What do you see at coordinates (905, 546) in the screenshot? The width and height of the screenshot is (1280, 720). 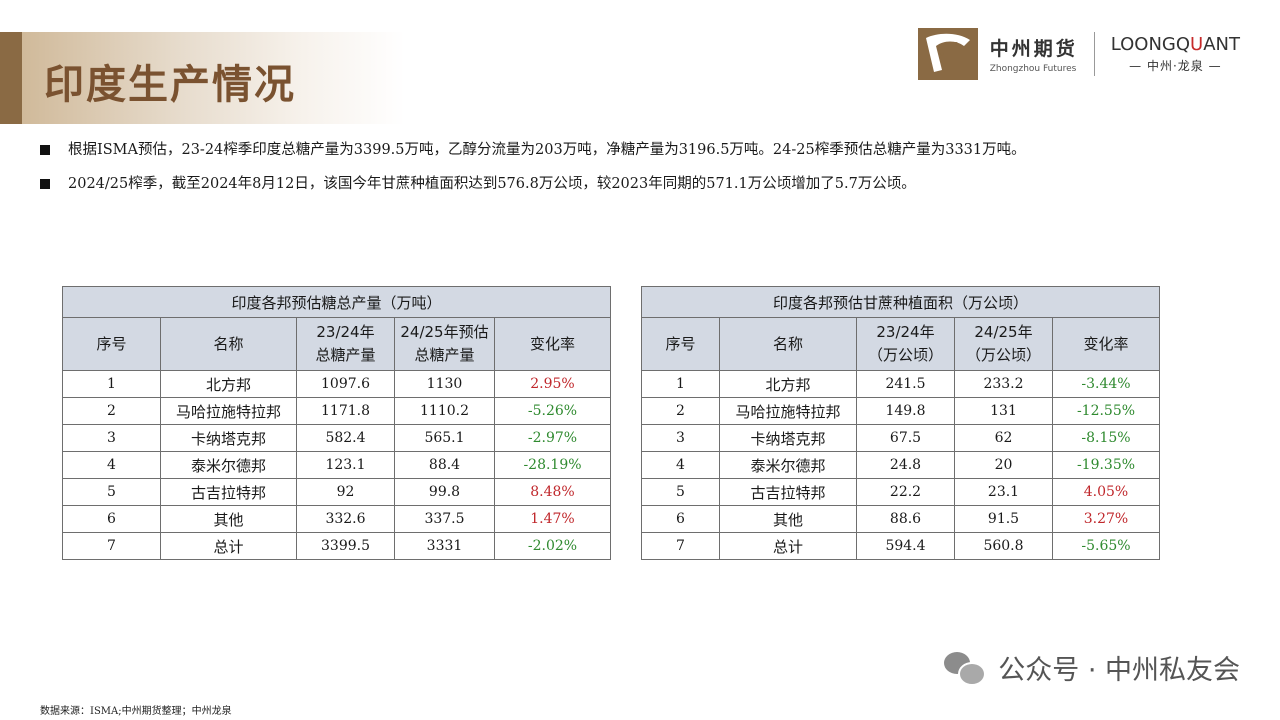 I see `cell-a: 594.4` at bounding box center [905, 546].